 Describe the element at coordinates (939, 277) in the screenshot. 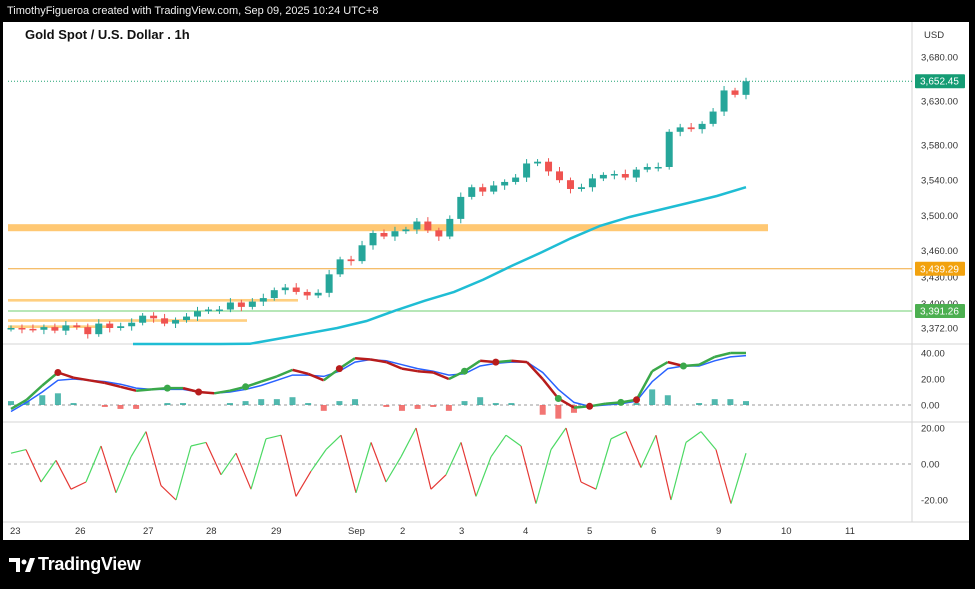

I see `price-tick-label: 3,430.00` at that location.